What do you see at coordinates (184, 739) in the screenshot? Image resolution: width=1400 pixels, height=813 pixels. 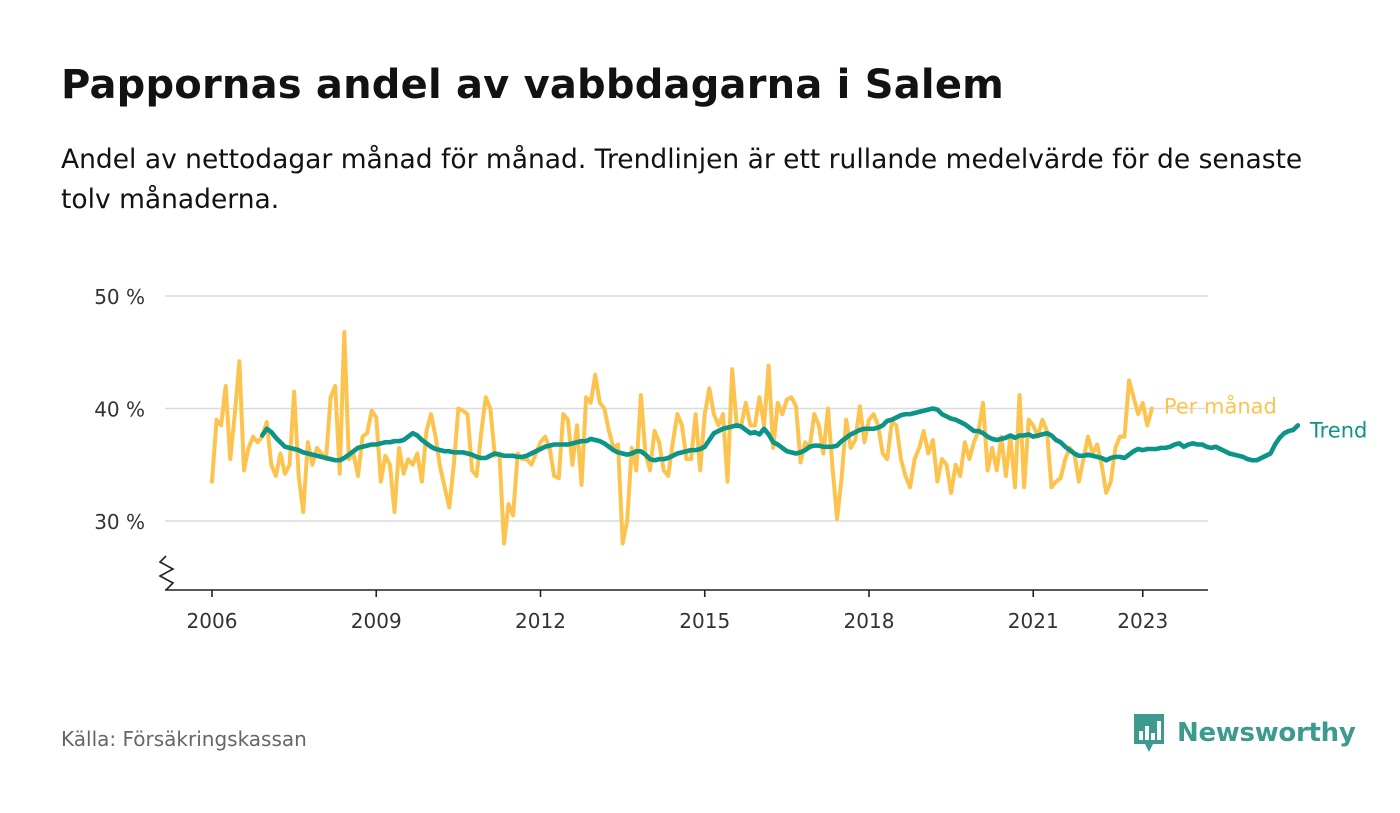 I see `source-note: Källa: Försäkringskassan` at bounding box center [184, 739].